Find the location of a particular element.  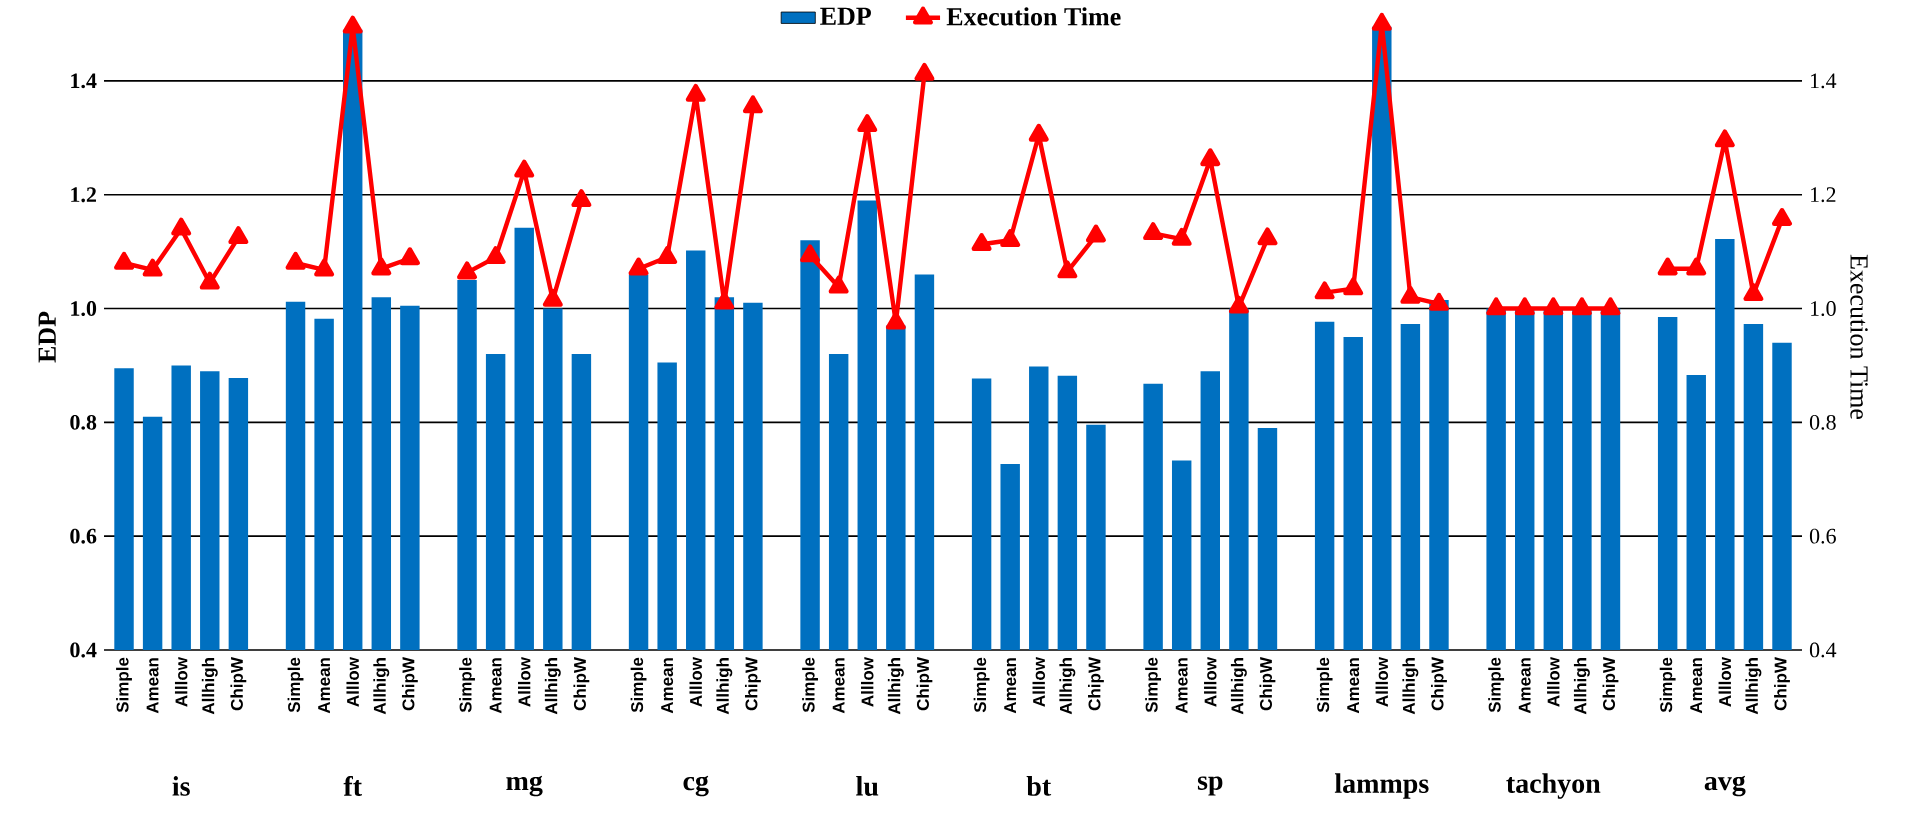

text: bt is located at coordinates (1039, 786).